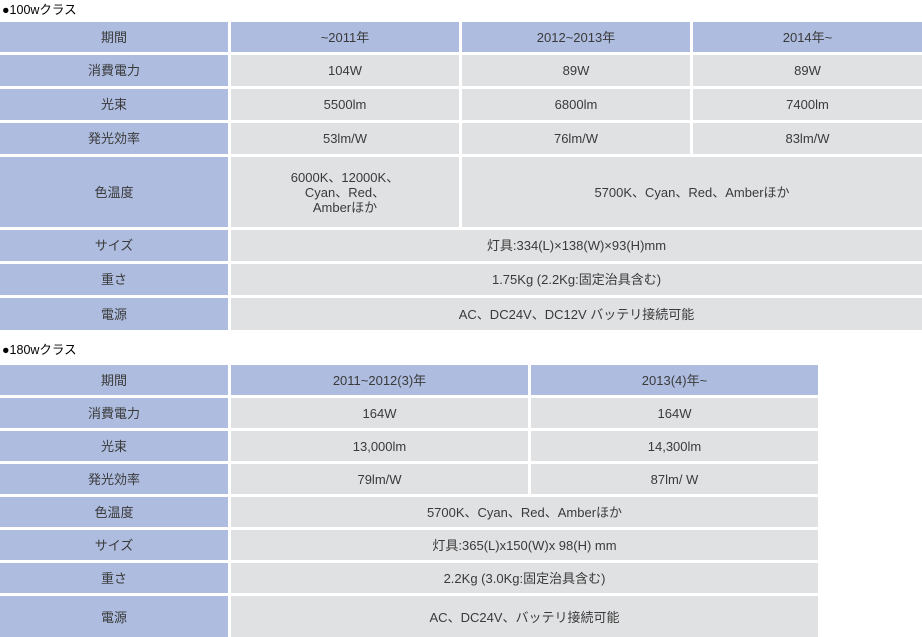  What do you see at coordinates (576, 70) in the screenshot?
I see `cell-power-2: 89W` at bounding box center [576, 70].